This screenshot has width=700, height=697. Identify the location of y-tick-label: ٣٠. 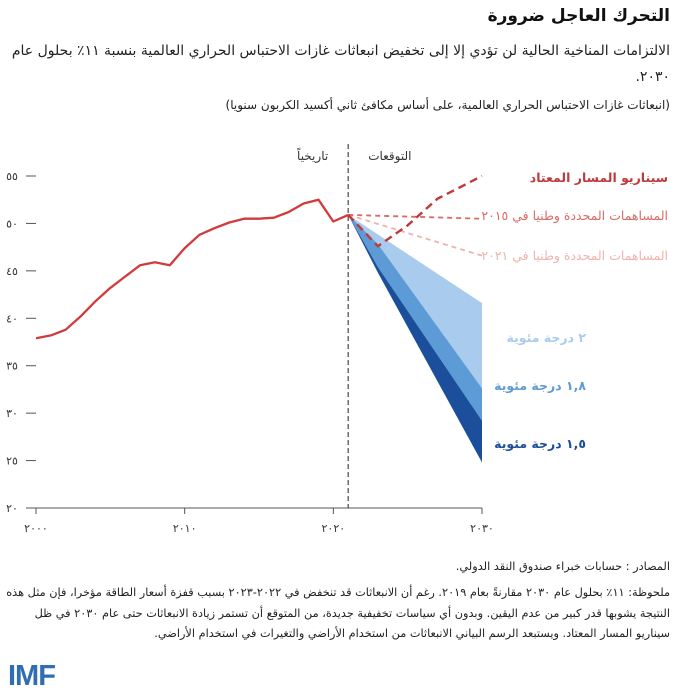
(12, 413).